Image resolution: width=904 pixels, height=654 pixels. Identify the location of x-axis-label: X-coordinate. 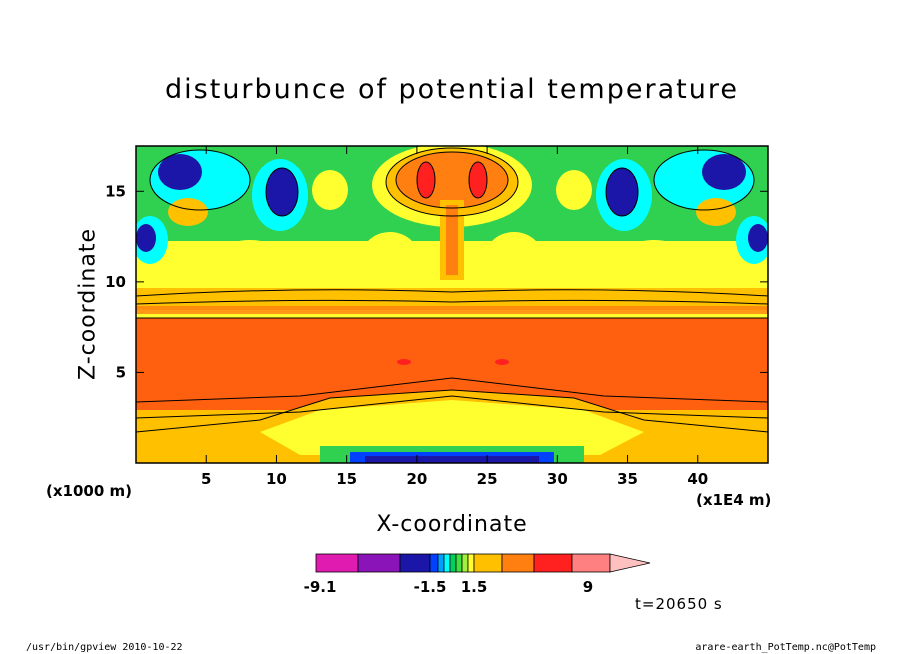
(452, 524).